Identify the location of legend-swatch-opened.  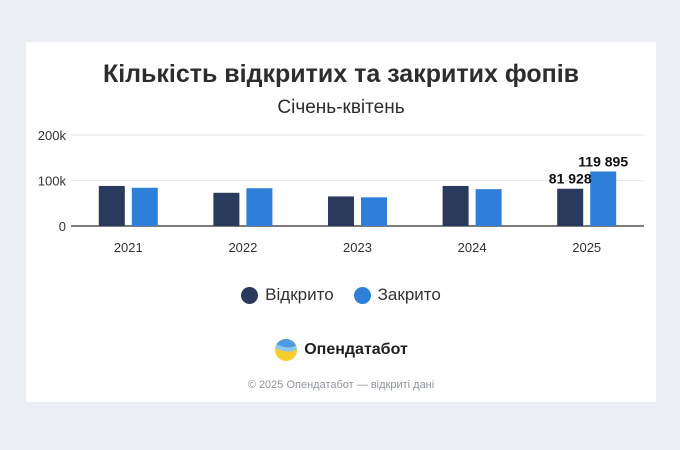
(250, 295).